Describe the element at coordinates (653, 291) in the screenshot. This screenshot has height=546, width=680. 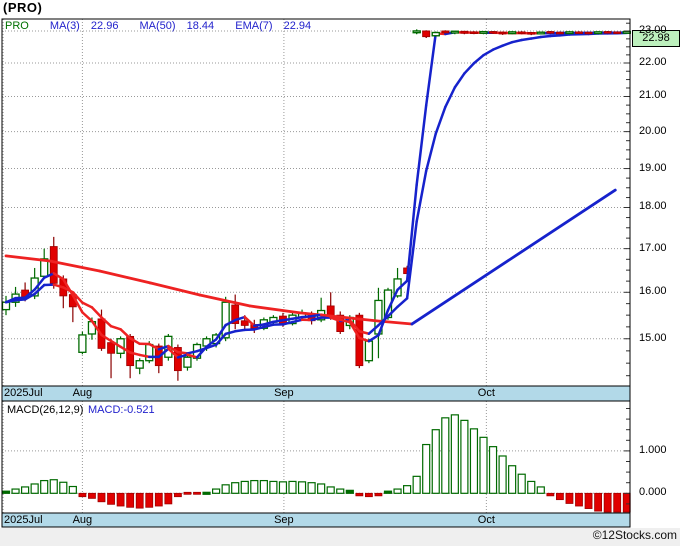
I see `price-axis-label: 16.00` at that location.